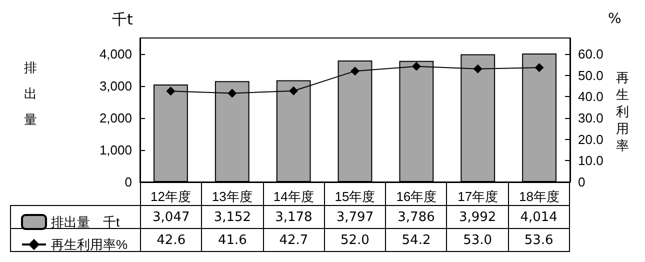 This screenshot has height=262, width=645. I want to click on legend-label: 再生利用率%, so click(89, 244).